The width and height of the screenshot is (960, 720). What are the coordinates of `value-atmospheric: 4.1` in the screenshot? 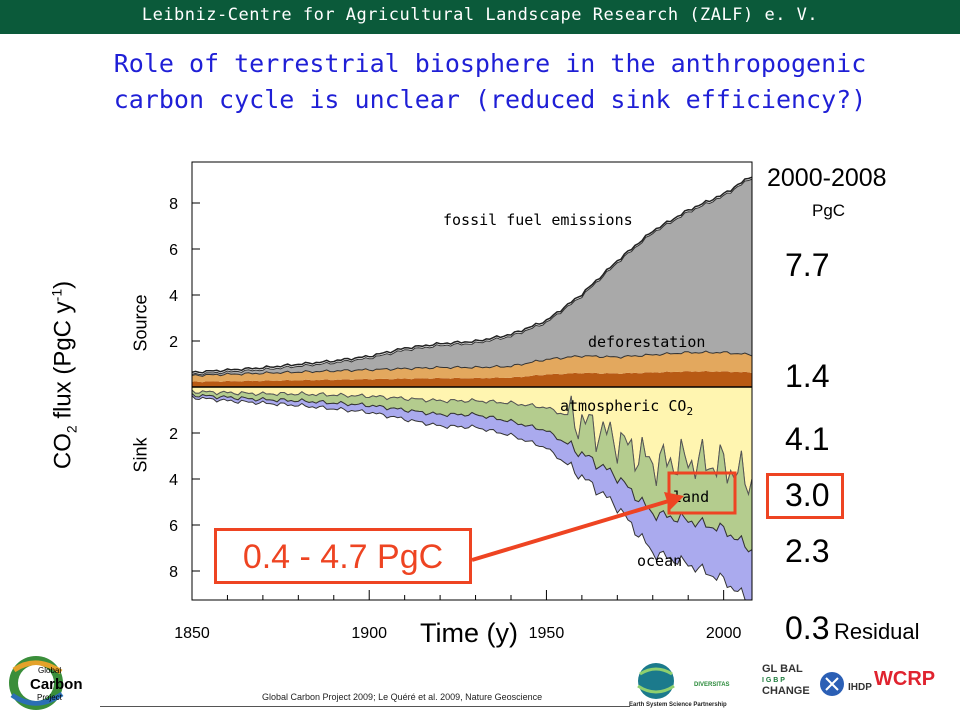 It's located at (807, 439).